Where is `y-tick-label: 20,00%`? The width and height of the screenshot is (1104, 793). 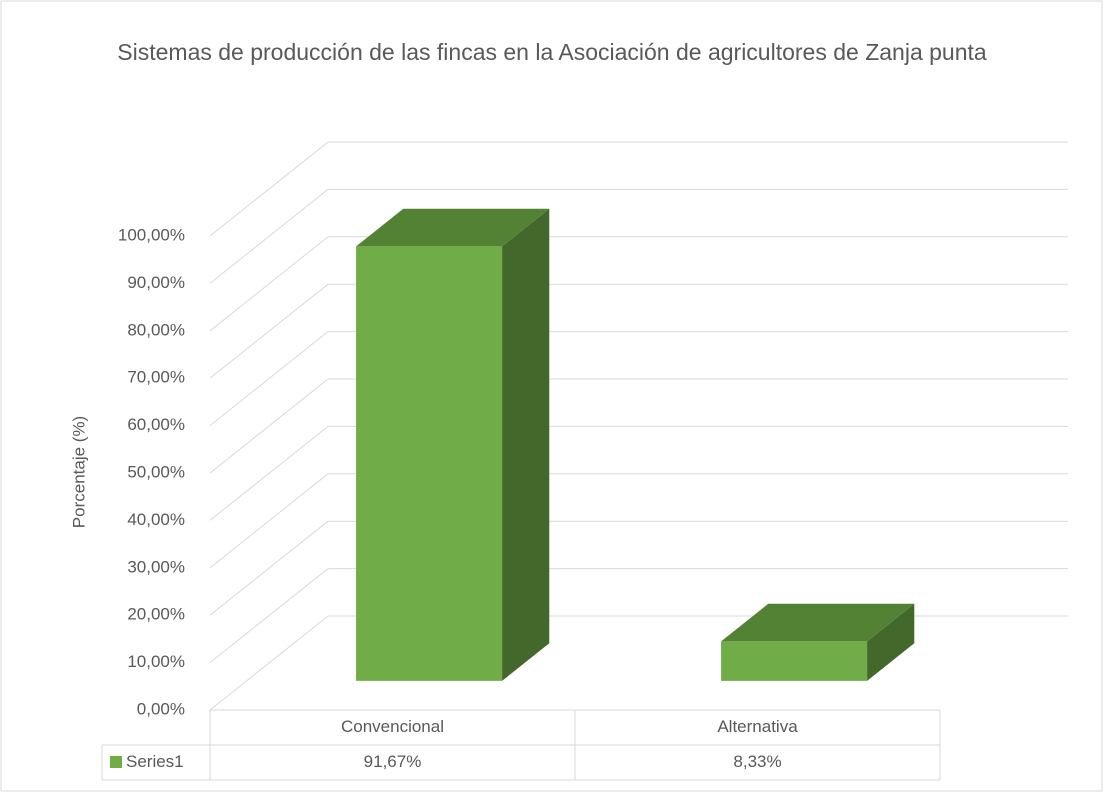 y-tick-label: 20,00% is located at coordinates (156, 614).